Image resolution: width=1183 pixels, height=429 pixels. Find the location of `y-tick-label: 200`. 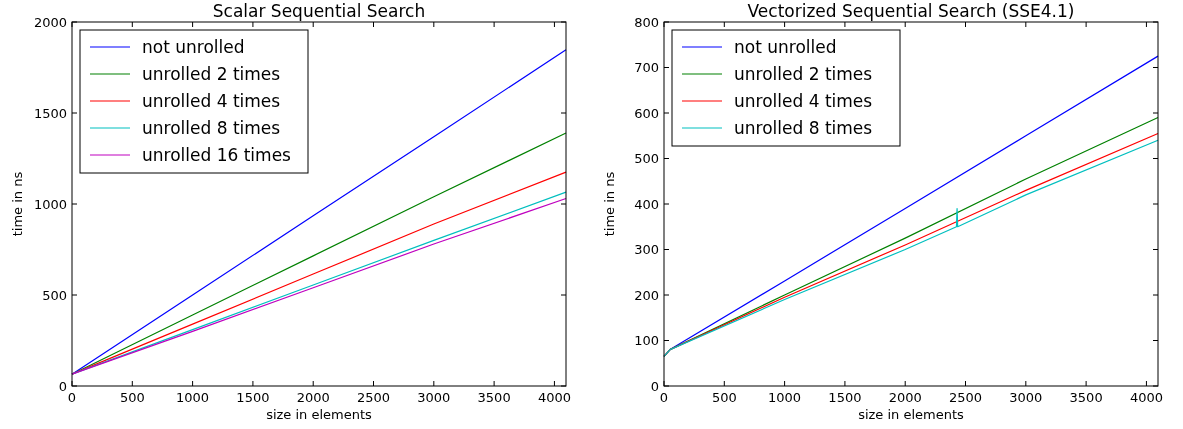

y-tick-label: 200 is located at coordinates (646, 295).